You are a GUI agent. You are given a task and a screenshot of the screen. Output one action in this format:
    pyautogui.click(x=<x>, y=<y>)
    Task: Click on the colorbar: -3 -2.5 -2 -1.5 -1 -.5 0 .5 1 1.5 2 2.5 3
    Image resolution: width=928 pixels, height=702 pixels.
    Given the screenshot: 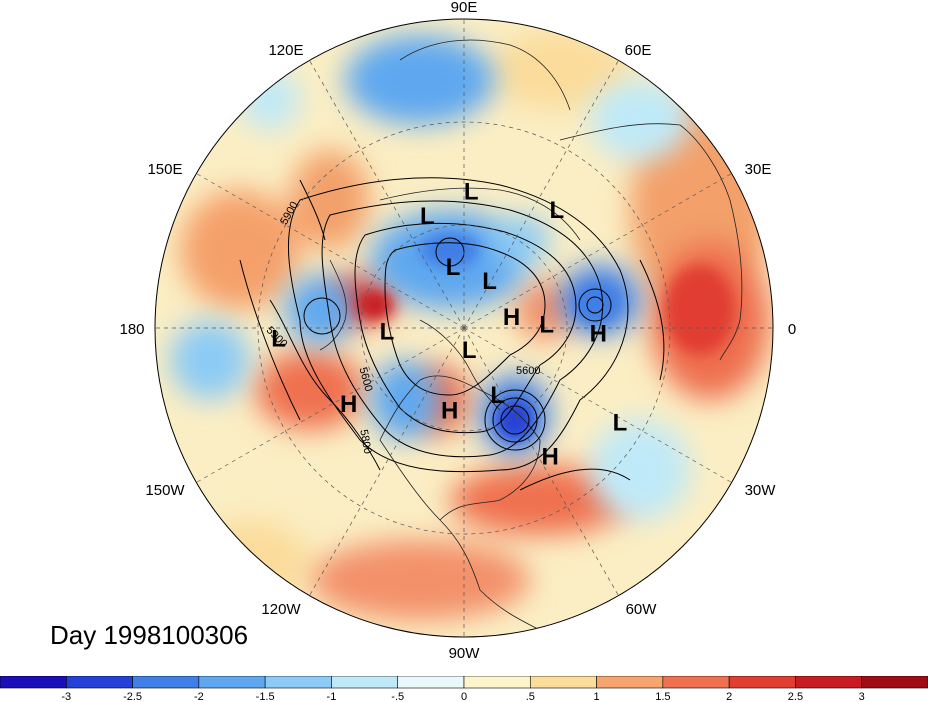 What is the action you would take?
    pyautogui.click(x=464, y=689)
    